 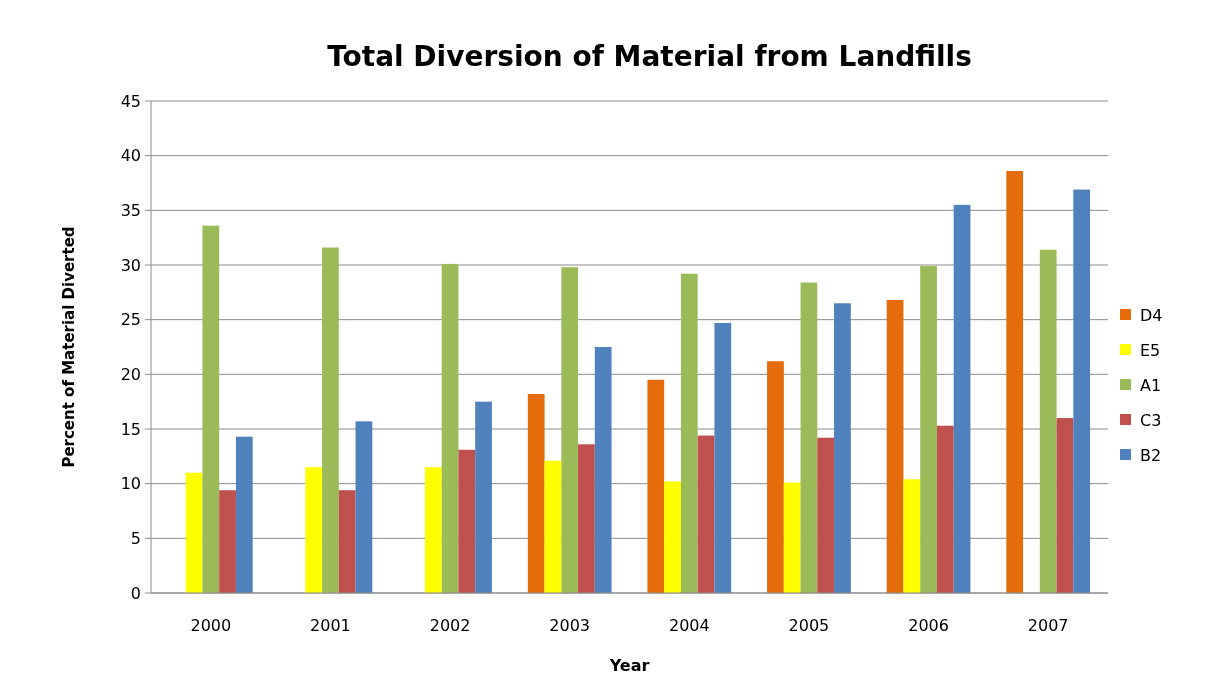 What do you see at coordinates (130, 265) in the screenshot?
I see `y-tick-label: 30` at bounding box center [130, 265].